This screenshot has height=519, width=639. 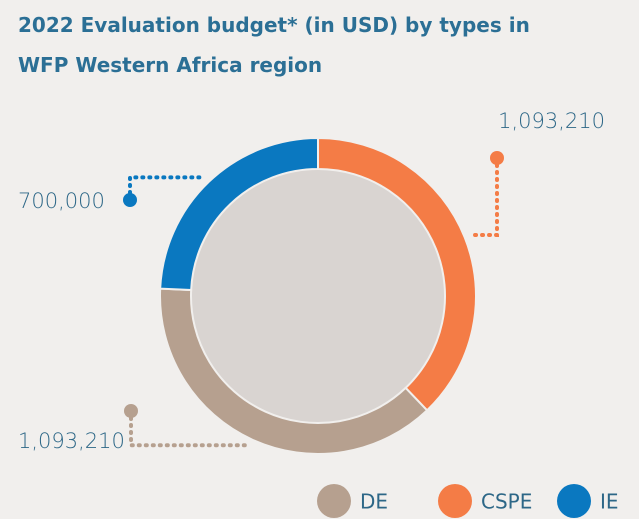 What do you see at coordinates (374, 502) in the screenshot?
I see `legend-label: DE` at bounding box center [374, 502].